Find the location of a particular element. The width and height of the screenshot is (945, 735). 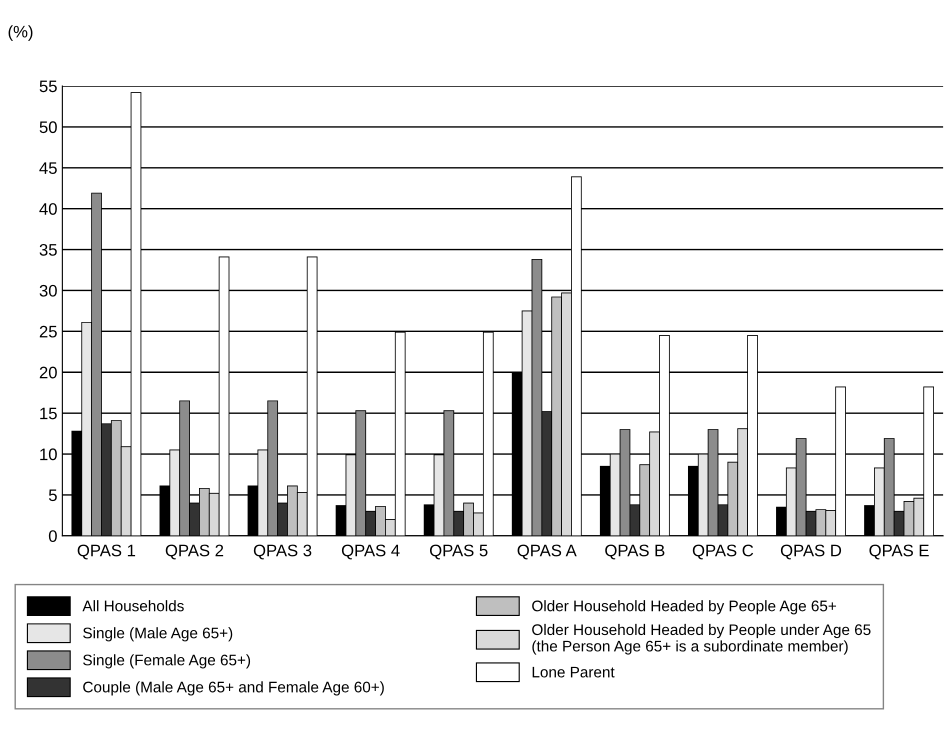

y-tick-label: 50 is located at coordinates (48, 127).